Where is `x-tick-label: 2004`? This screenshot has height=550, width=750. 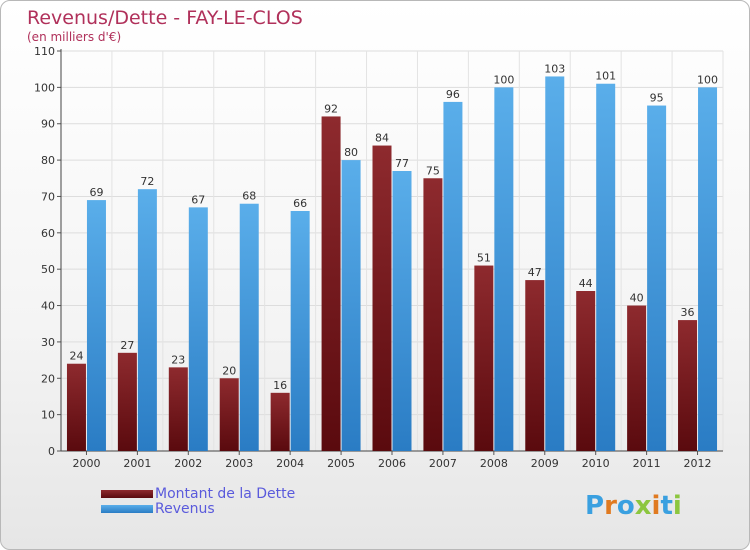
x-tick-label: 2004 is located at coordinates (290, 463).